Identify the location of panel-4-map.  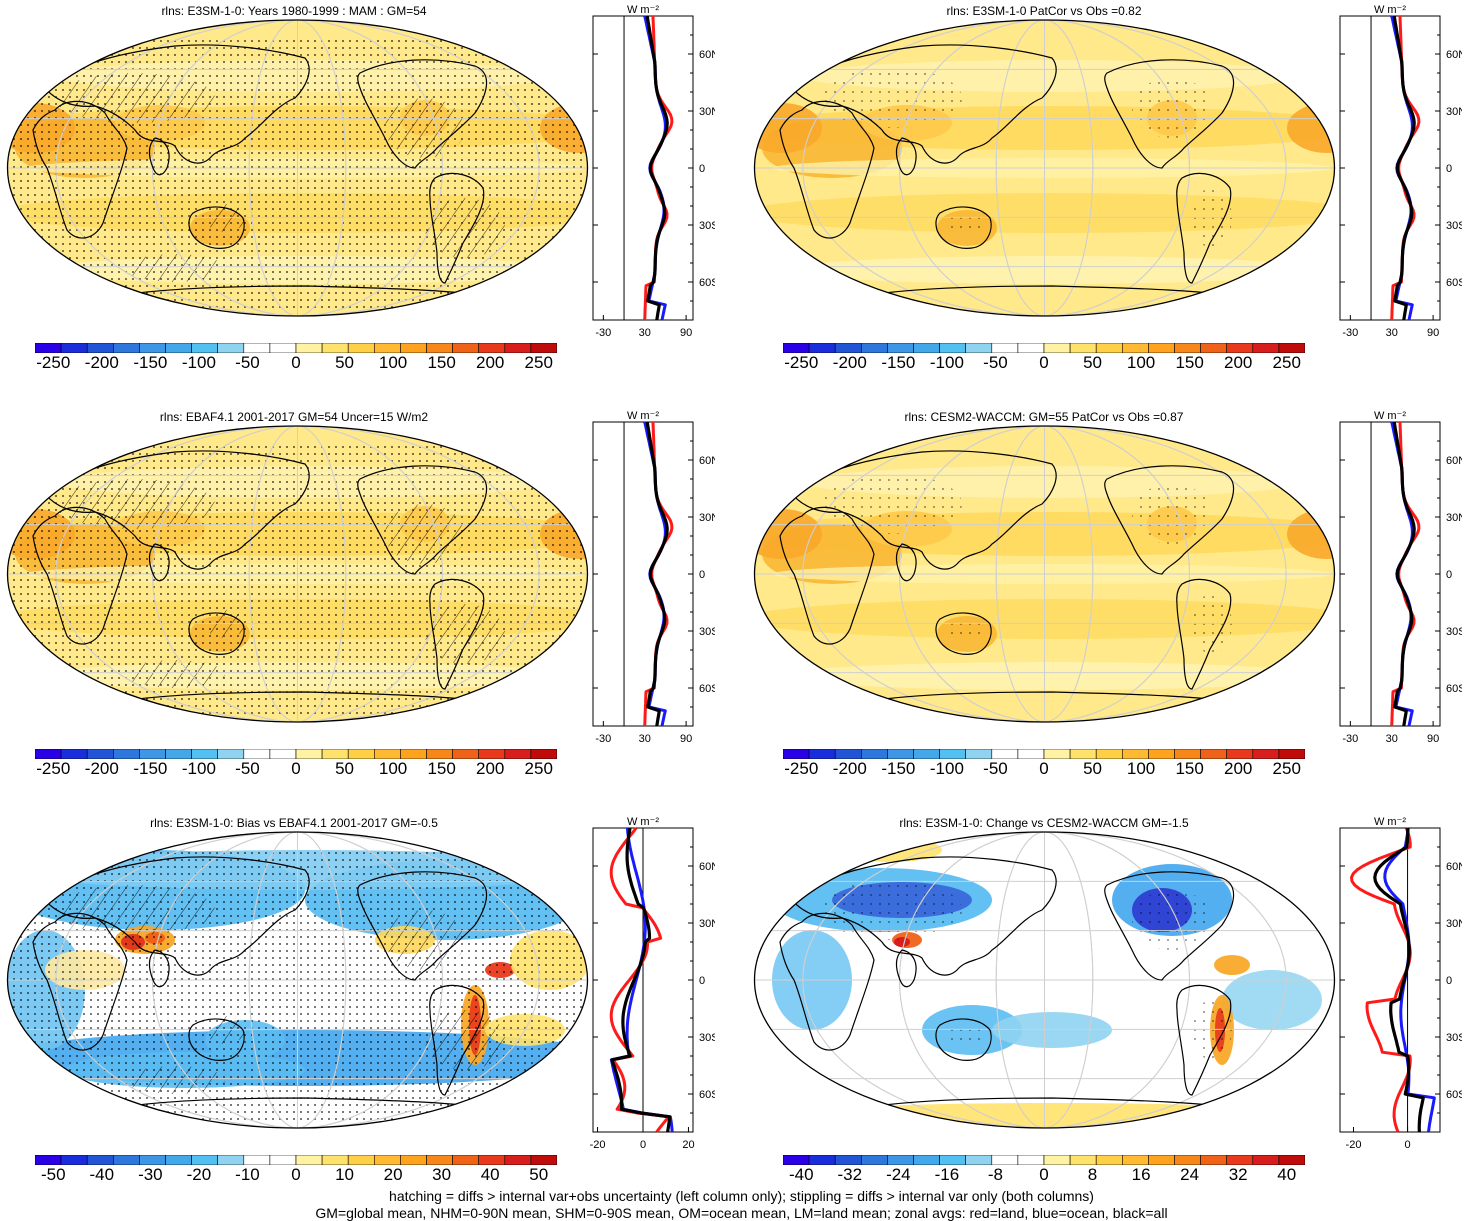
(1044, 574).